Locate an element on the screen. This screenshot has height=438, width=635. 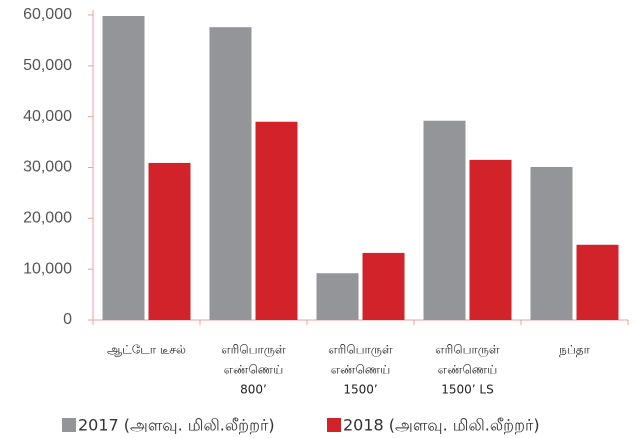
legend-label: 2017 (அளவு. மிலி.லீற்றர்) is located at coordinates (176, 425).